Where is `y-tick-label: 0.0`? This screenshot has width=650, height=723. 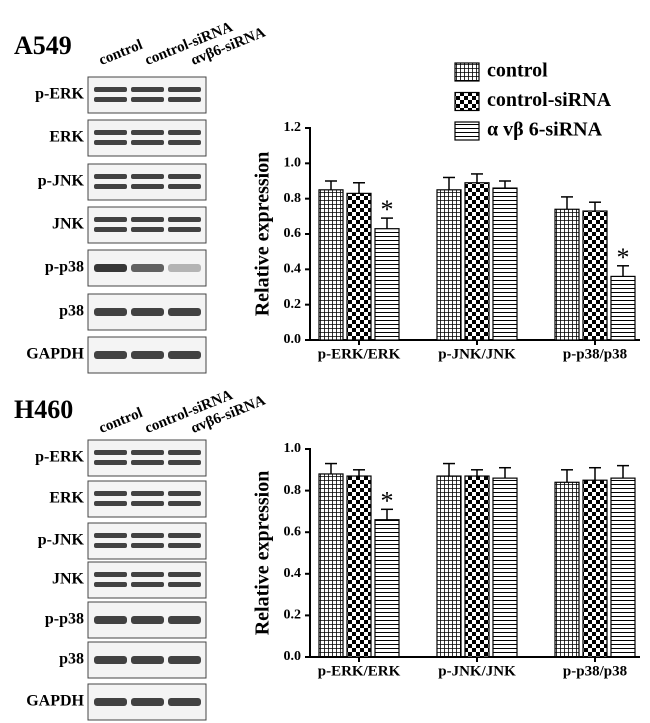
y-tick-label: 0.0 is located at coordinates (293, 656).